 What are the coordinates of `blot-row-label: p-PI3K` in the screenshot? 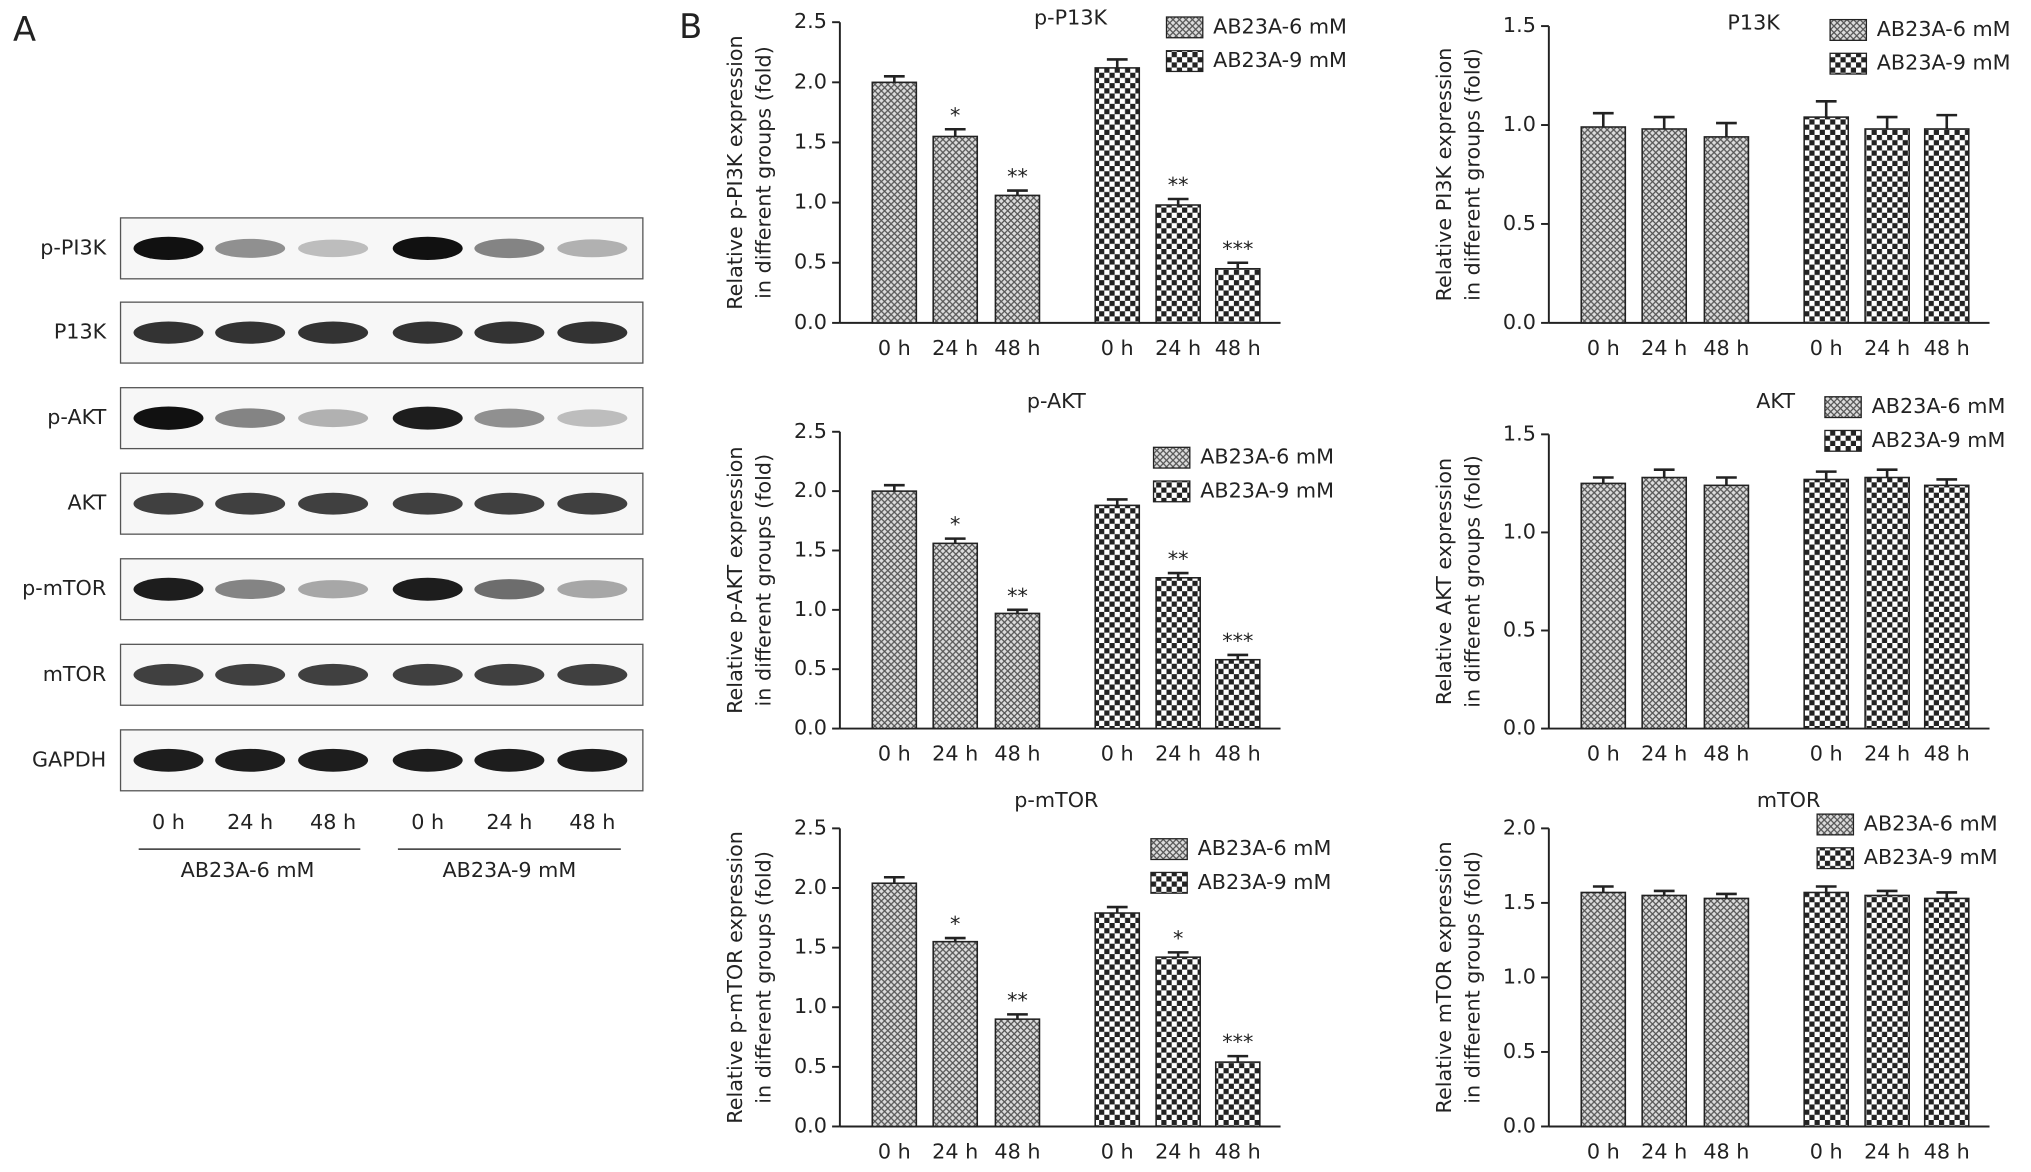 It's located at (73, 247).